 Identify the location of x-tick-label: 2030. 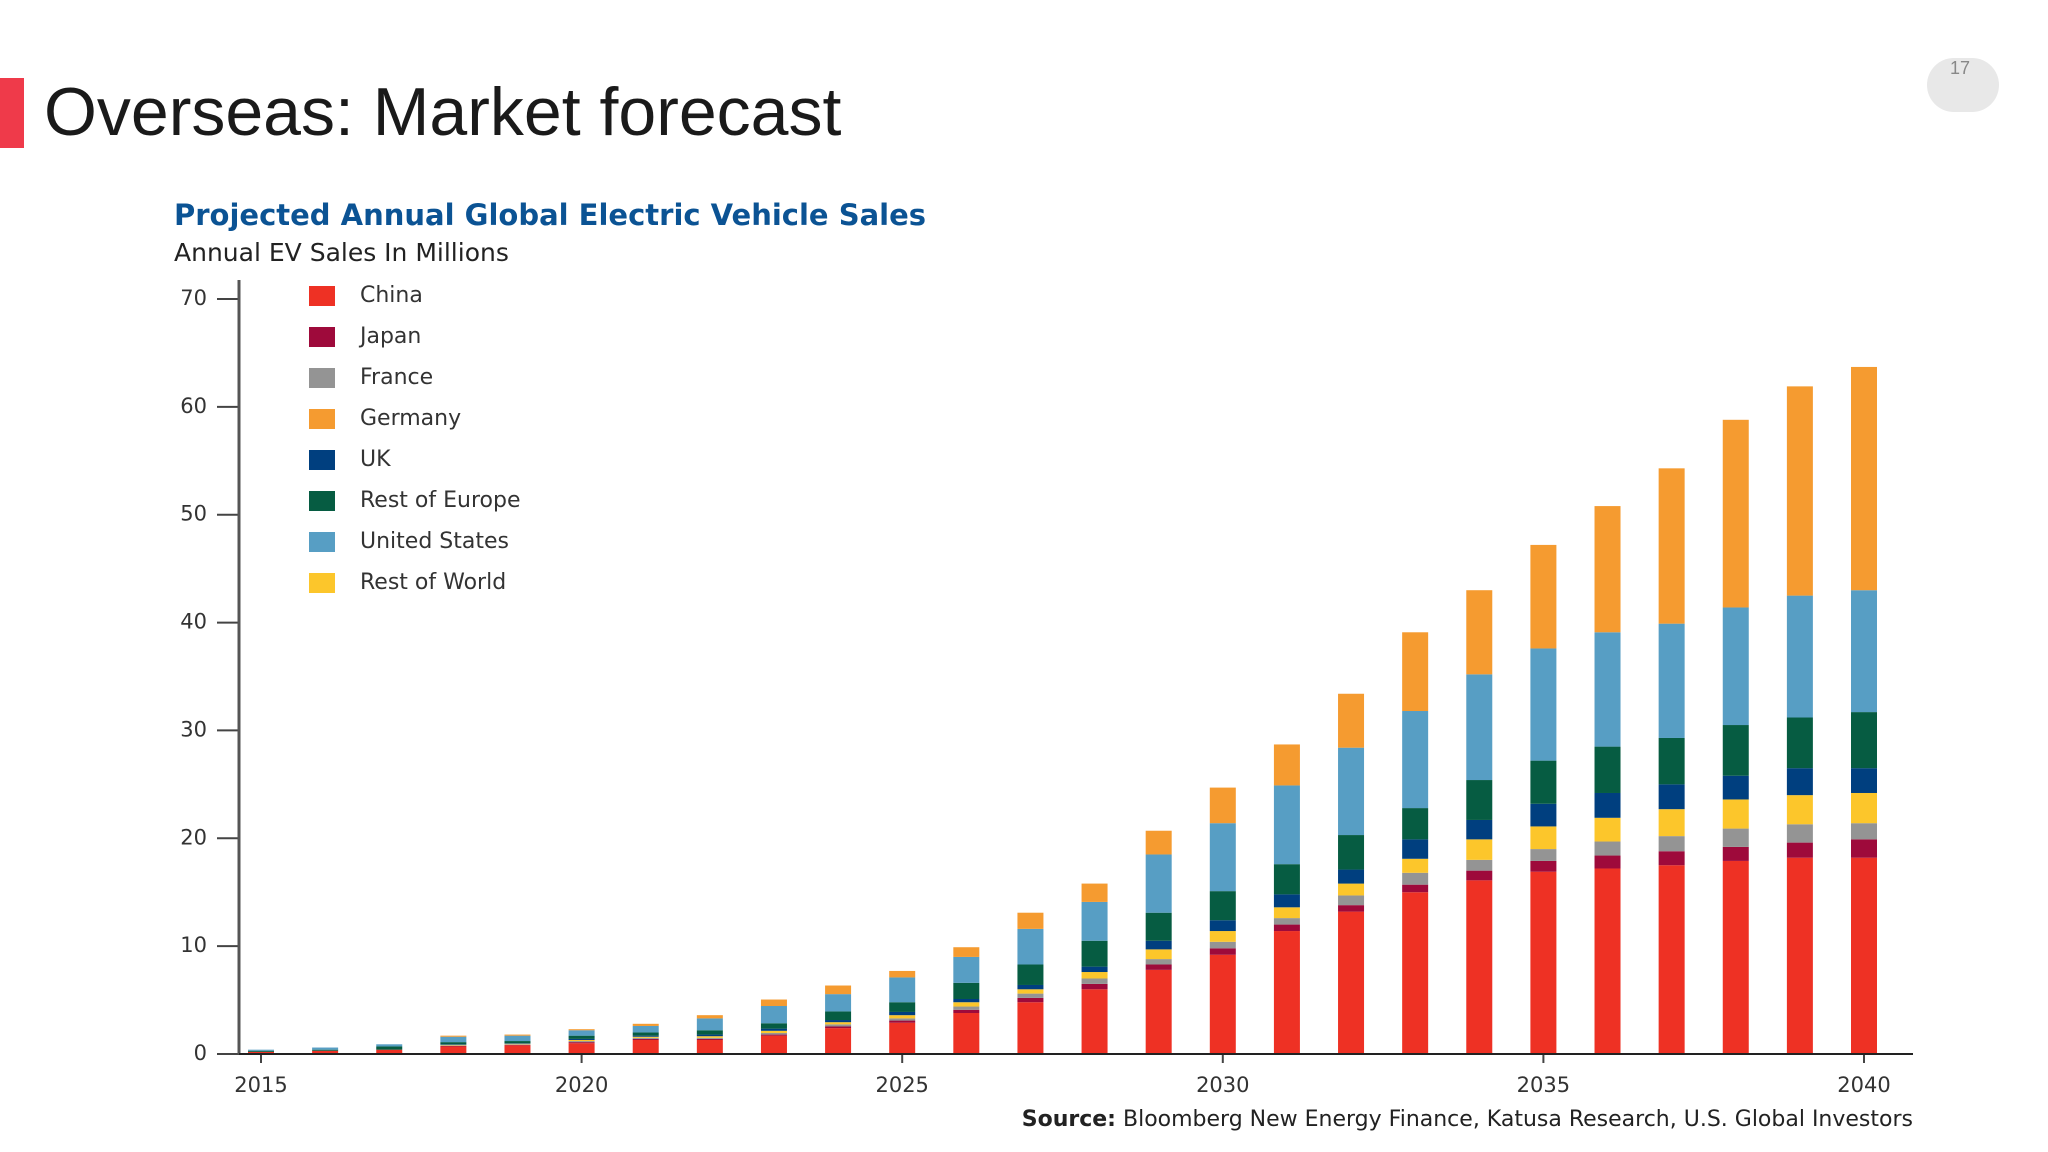
(1222, 1085).